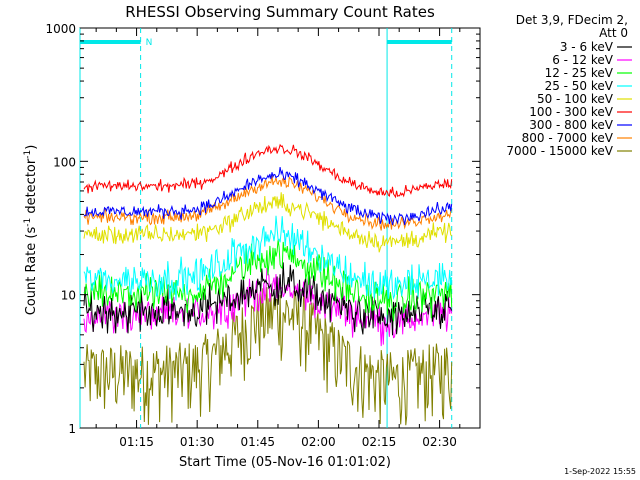 This screenshot has height=480, width=640. I want to click on legend-label-4: 50 - 100 keV, so click(575, 99).